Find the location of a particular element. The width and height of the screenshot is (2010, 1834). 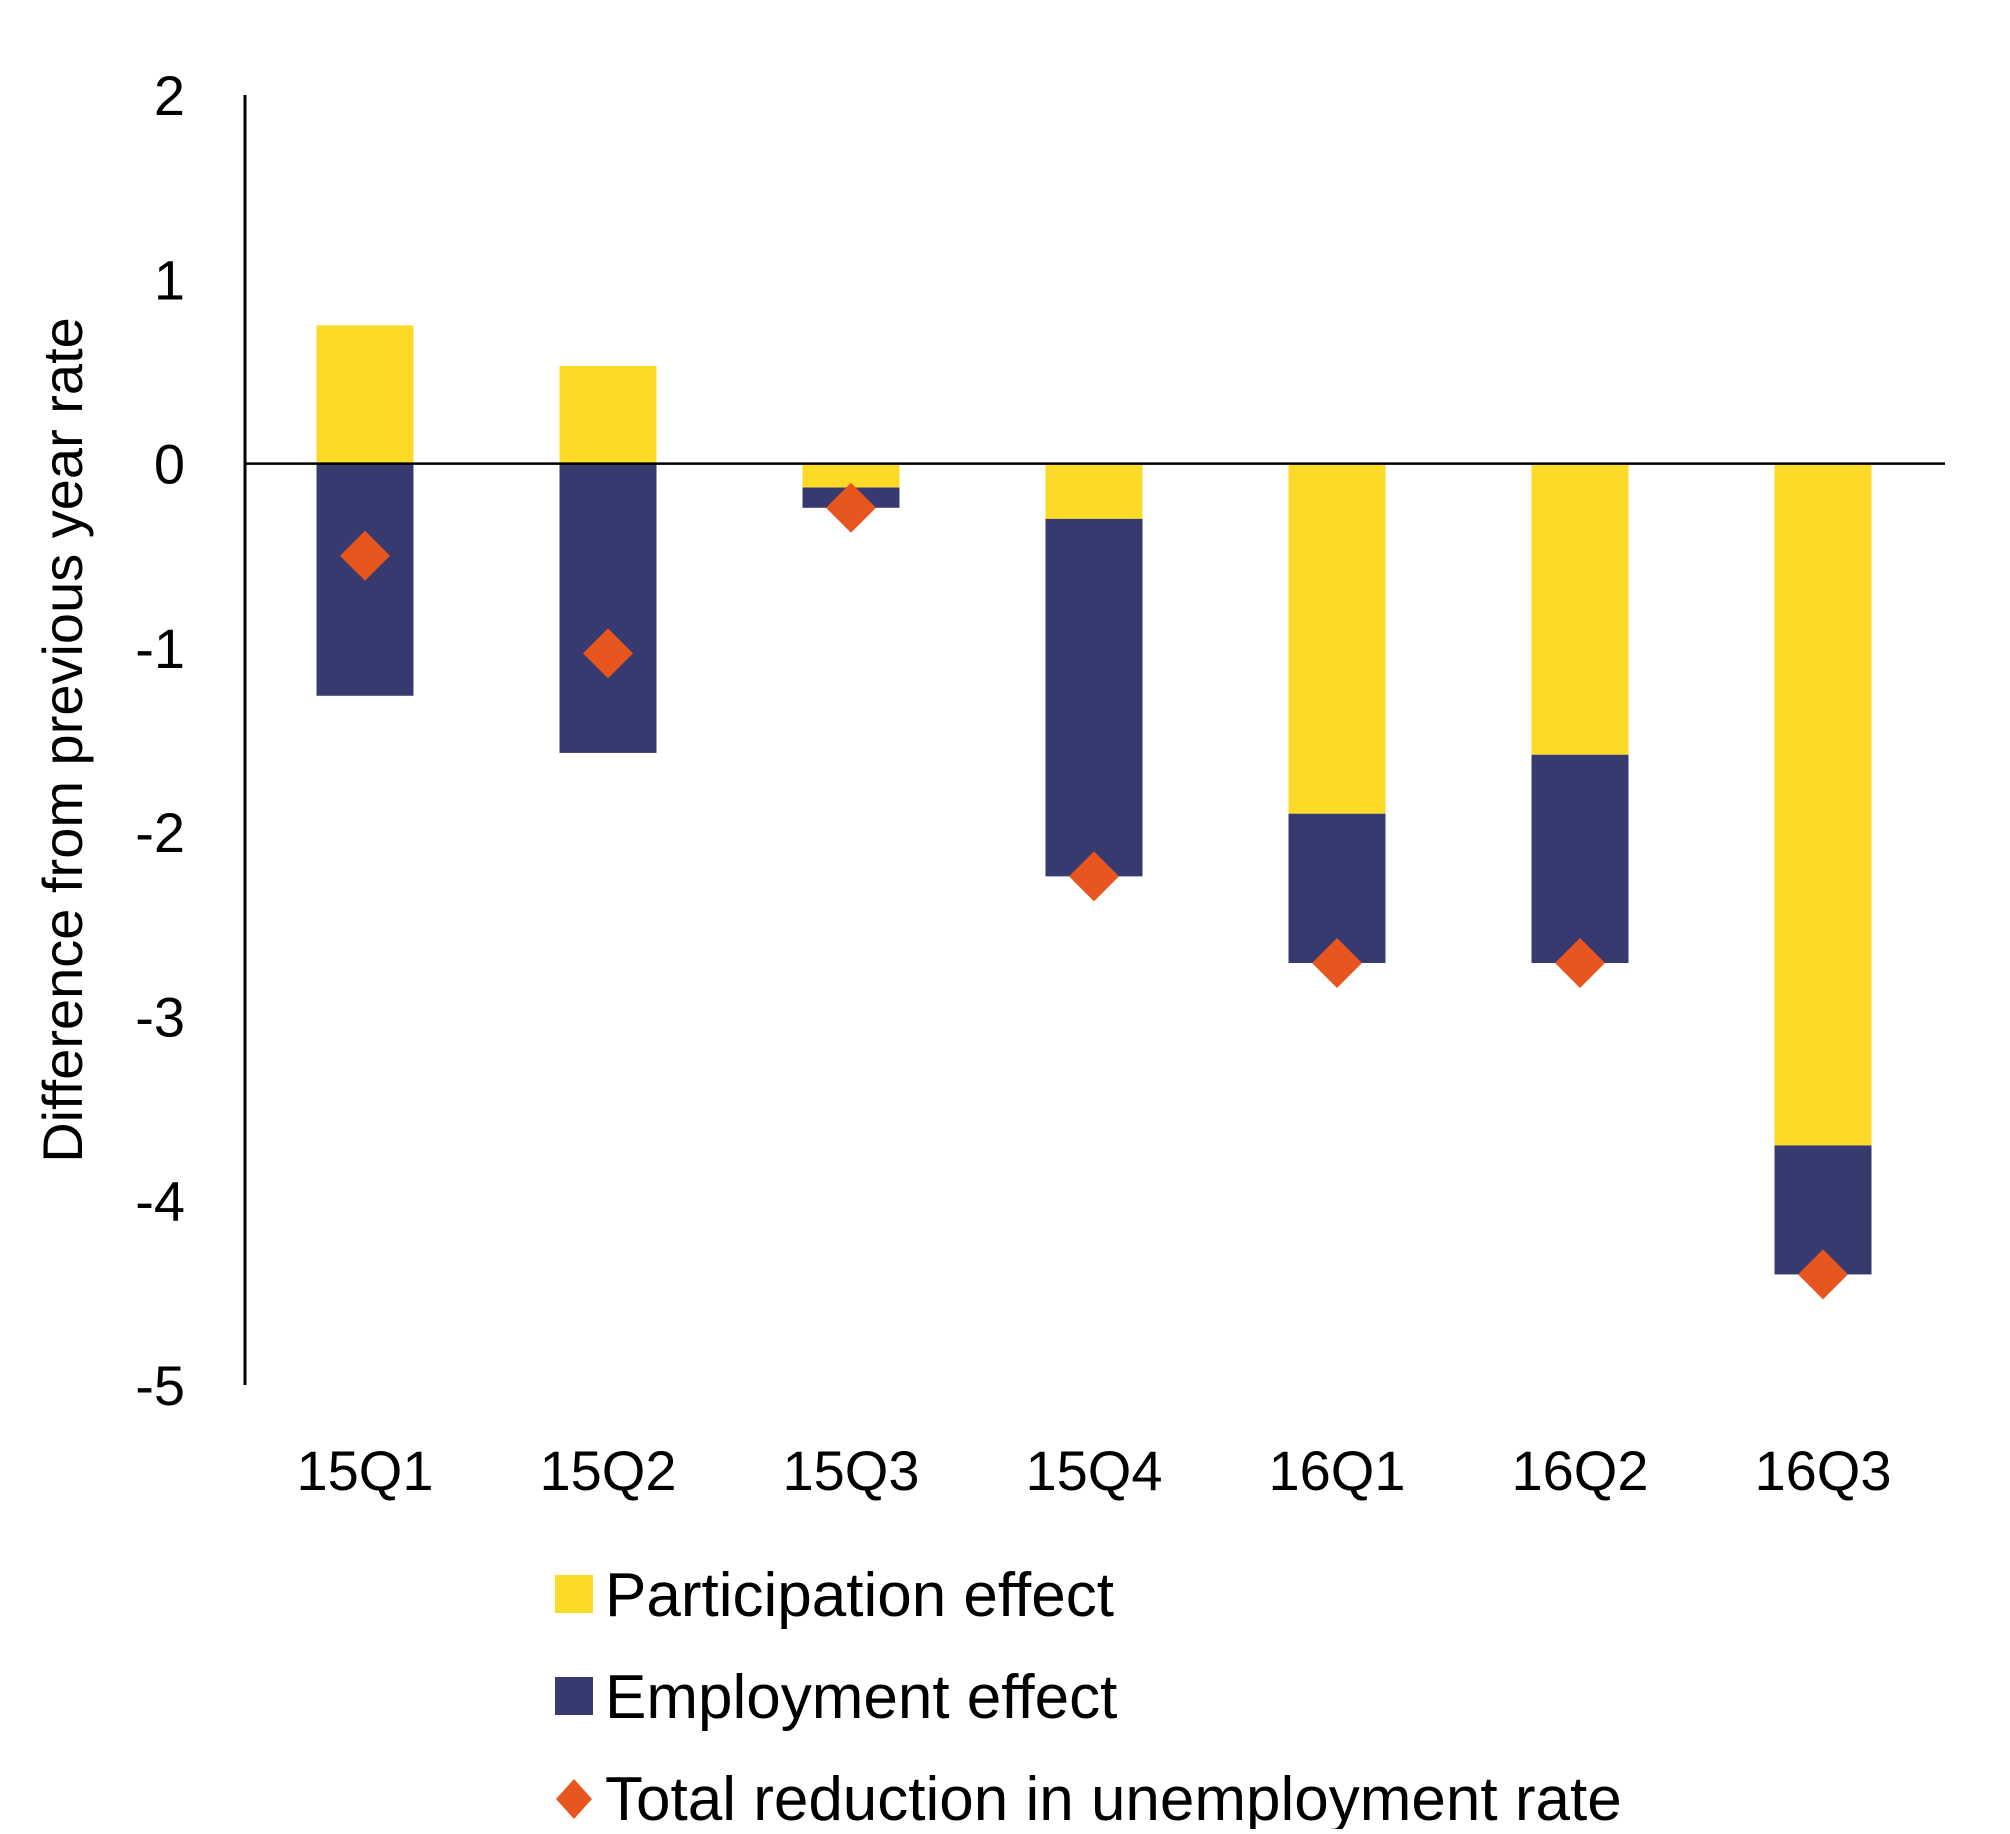

total-marker-15Q3 is located at coordinates (851, 507).